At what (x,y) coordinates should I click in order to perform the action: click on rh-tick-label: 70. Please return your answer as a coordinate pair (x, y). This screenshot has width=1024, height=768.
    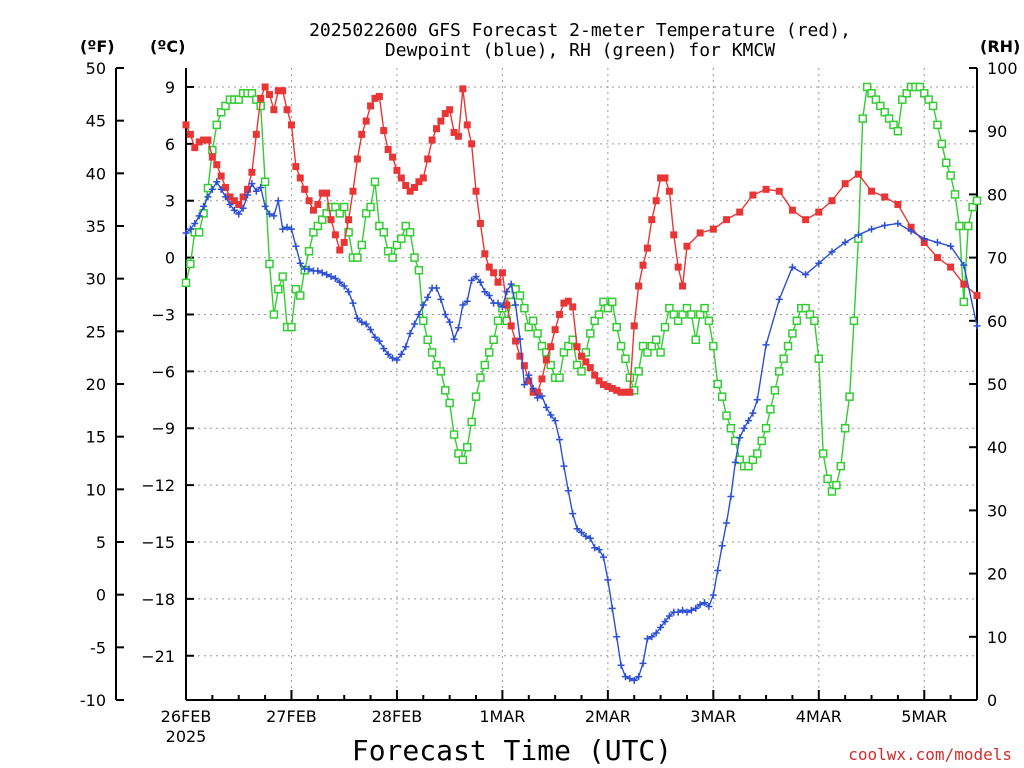
    Looking at the image, I should click on (997, 258).